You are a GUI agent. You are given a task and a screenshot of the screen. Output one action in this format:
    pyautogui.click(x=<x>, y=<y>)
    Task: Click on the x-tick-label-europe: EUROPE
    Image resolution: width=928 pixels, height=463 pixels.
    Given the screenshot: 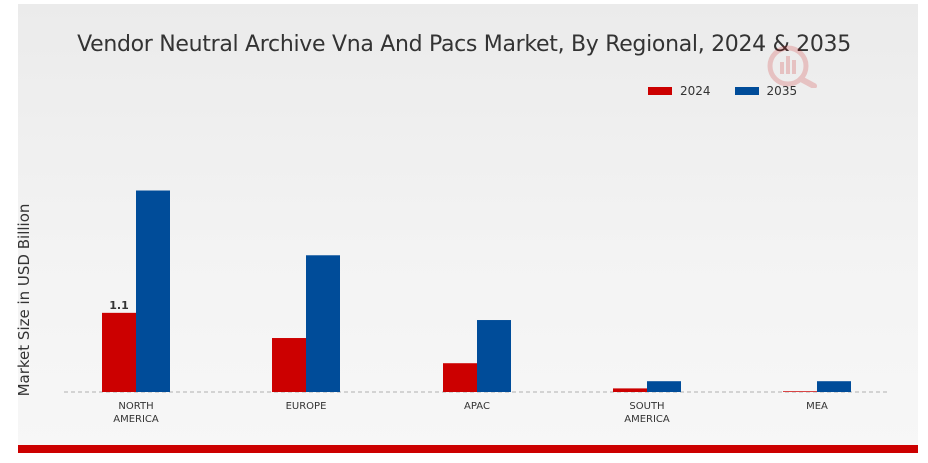 What is the action you would take?
    pyautogui.click(x=306, y=406)
    